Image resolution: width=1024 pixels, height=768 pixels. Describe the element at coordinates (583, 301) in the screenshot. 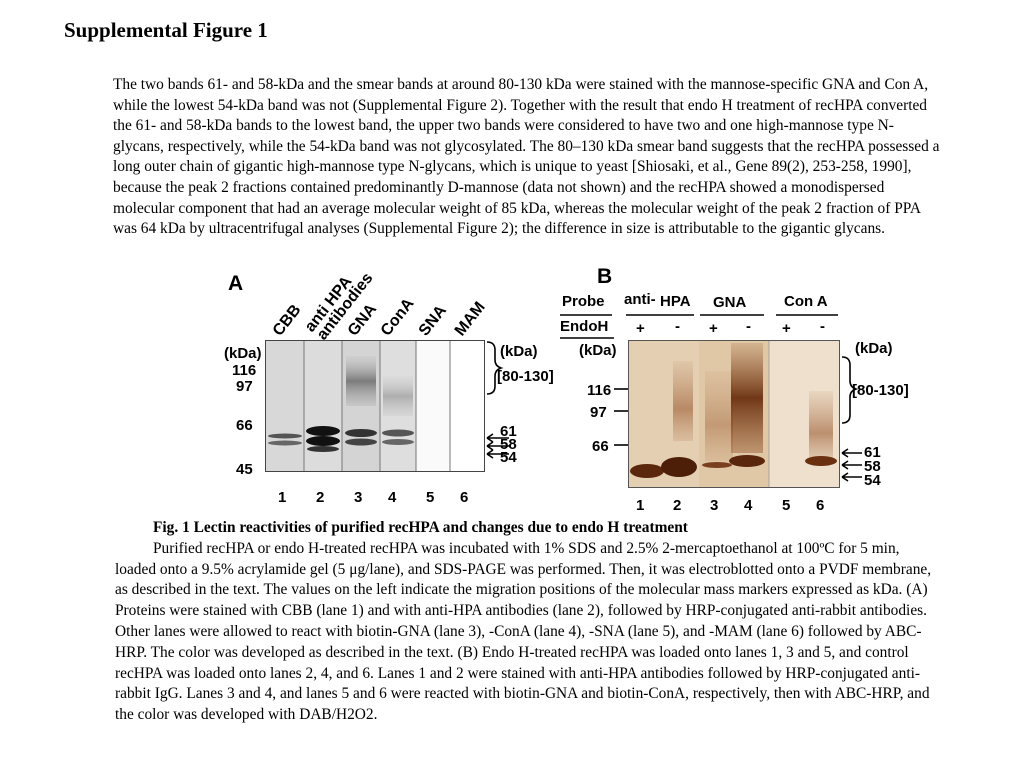

I see `probe-label: Probe` at that location.